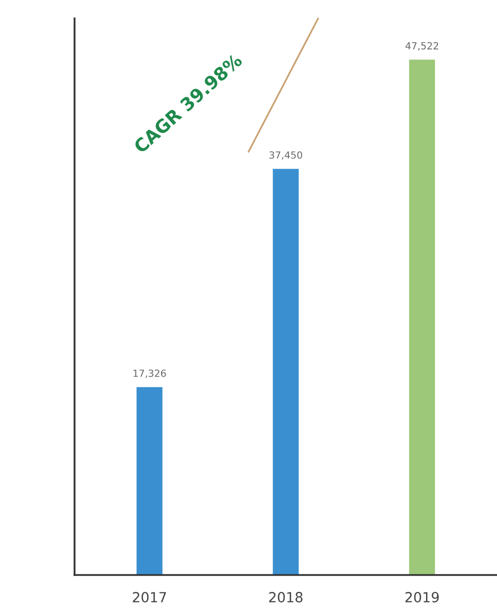 The width and height of the screenshot is (497, 615). I want to click on data-label: 17,326, so click(150, 374).